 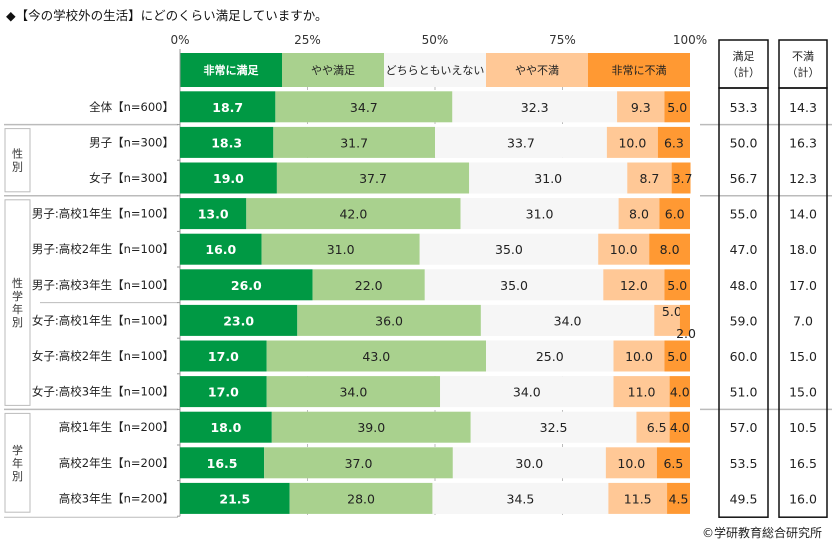 I want to click on category-label: 女子:高校1年生【n=100】, so click(x=103, y=320).